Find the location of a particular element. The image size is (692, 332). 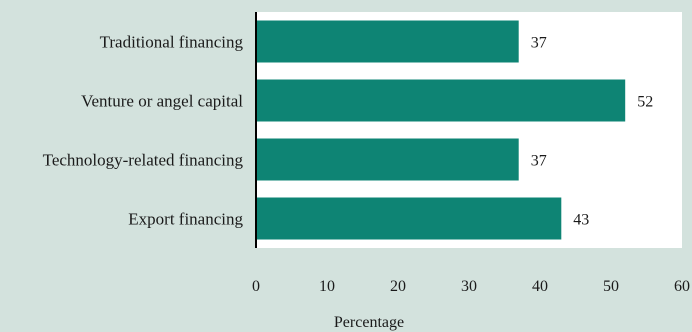

x-tick-label-30: 30 is located at coordinates (469, 286).